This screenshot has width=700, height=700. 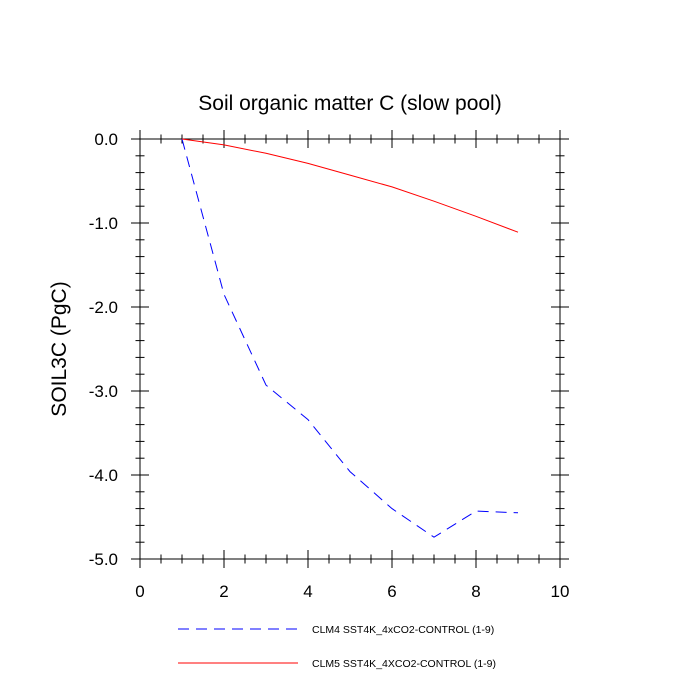 I want to click on y-tick-label: -2.0, so click(x=103, y=307).